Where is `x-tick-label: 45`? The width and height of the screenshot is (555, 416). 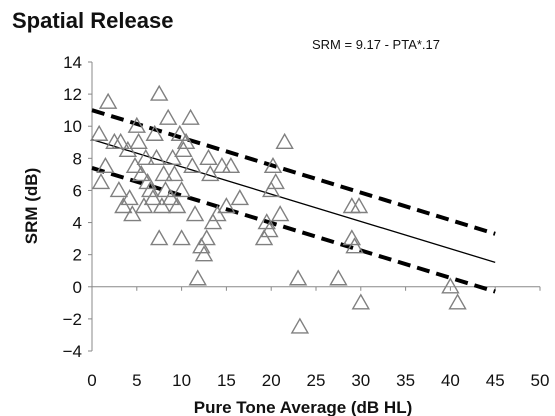
x-tick-label: 45 is located at coordinates (495, 380).